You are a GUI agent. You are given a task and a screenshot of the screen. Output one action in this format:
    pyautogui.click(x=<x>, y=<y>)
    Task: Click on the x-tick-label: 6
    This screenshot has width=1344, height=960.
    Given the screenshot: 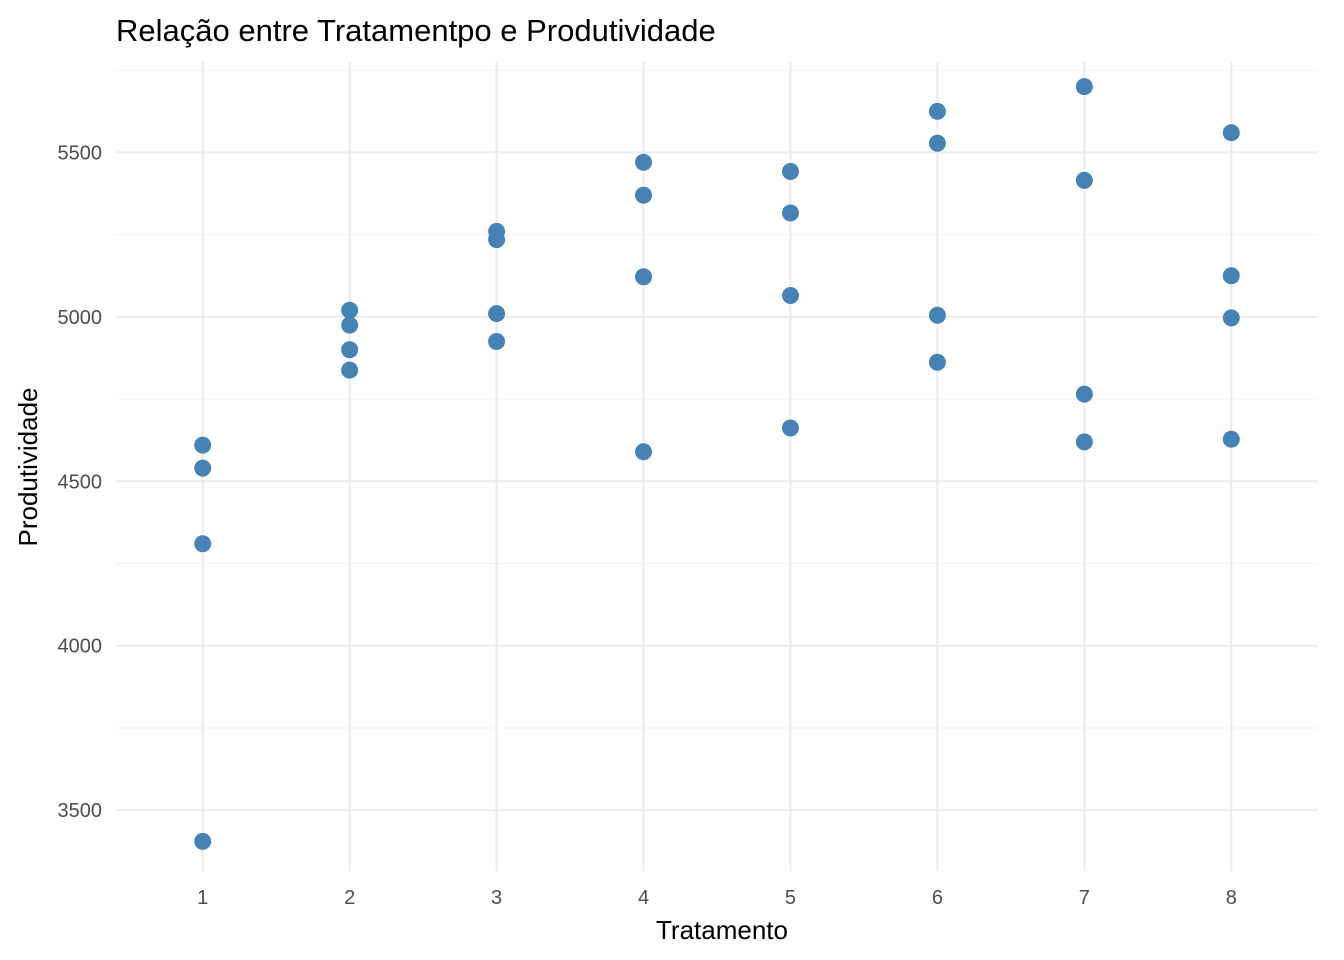 What is the action you would take?
    pyautogui.click(x=937, y=898)
    